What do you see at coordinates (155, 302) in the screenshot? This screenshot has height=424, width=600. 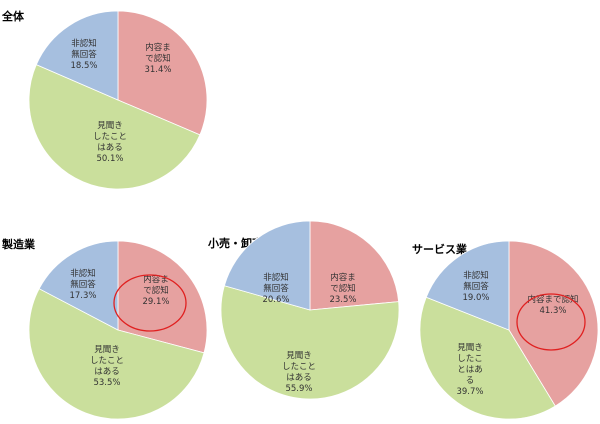 I see `slice-value-label: 29.1%` at bounding box center [155, 302].